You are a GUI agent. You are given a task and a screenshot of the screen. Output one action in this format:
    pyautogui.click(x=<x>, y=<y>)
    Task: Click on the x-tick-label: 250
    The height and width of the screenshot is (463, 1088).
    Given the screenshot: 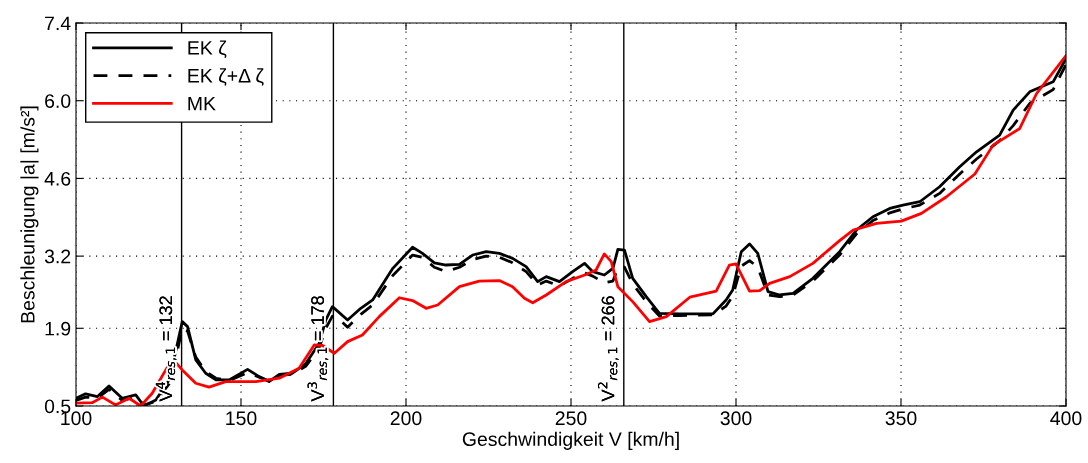 What is the action you would take?
    pyautogui.click(x=571, y=418)
    